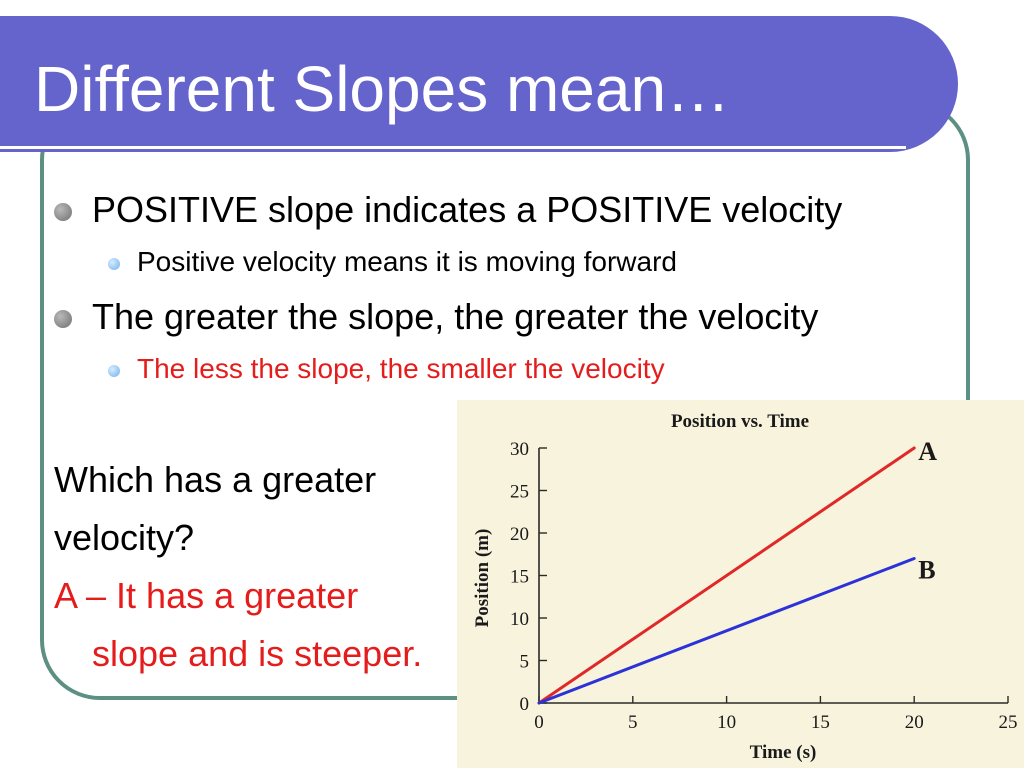 This screenshot has height=768, width=1024. Describe the element at coordinates (519, 577) in the screenshot. I see `y-tick-label: 15` at that location.